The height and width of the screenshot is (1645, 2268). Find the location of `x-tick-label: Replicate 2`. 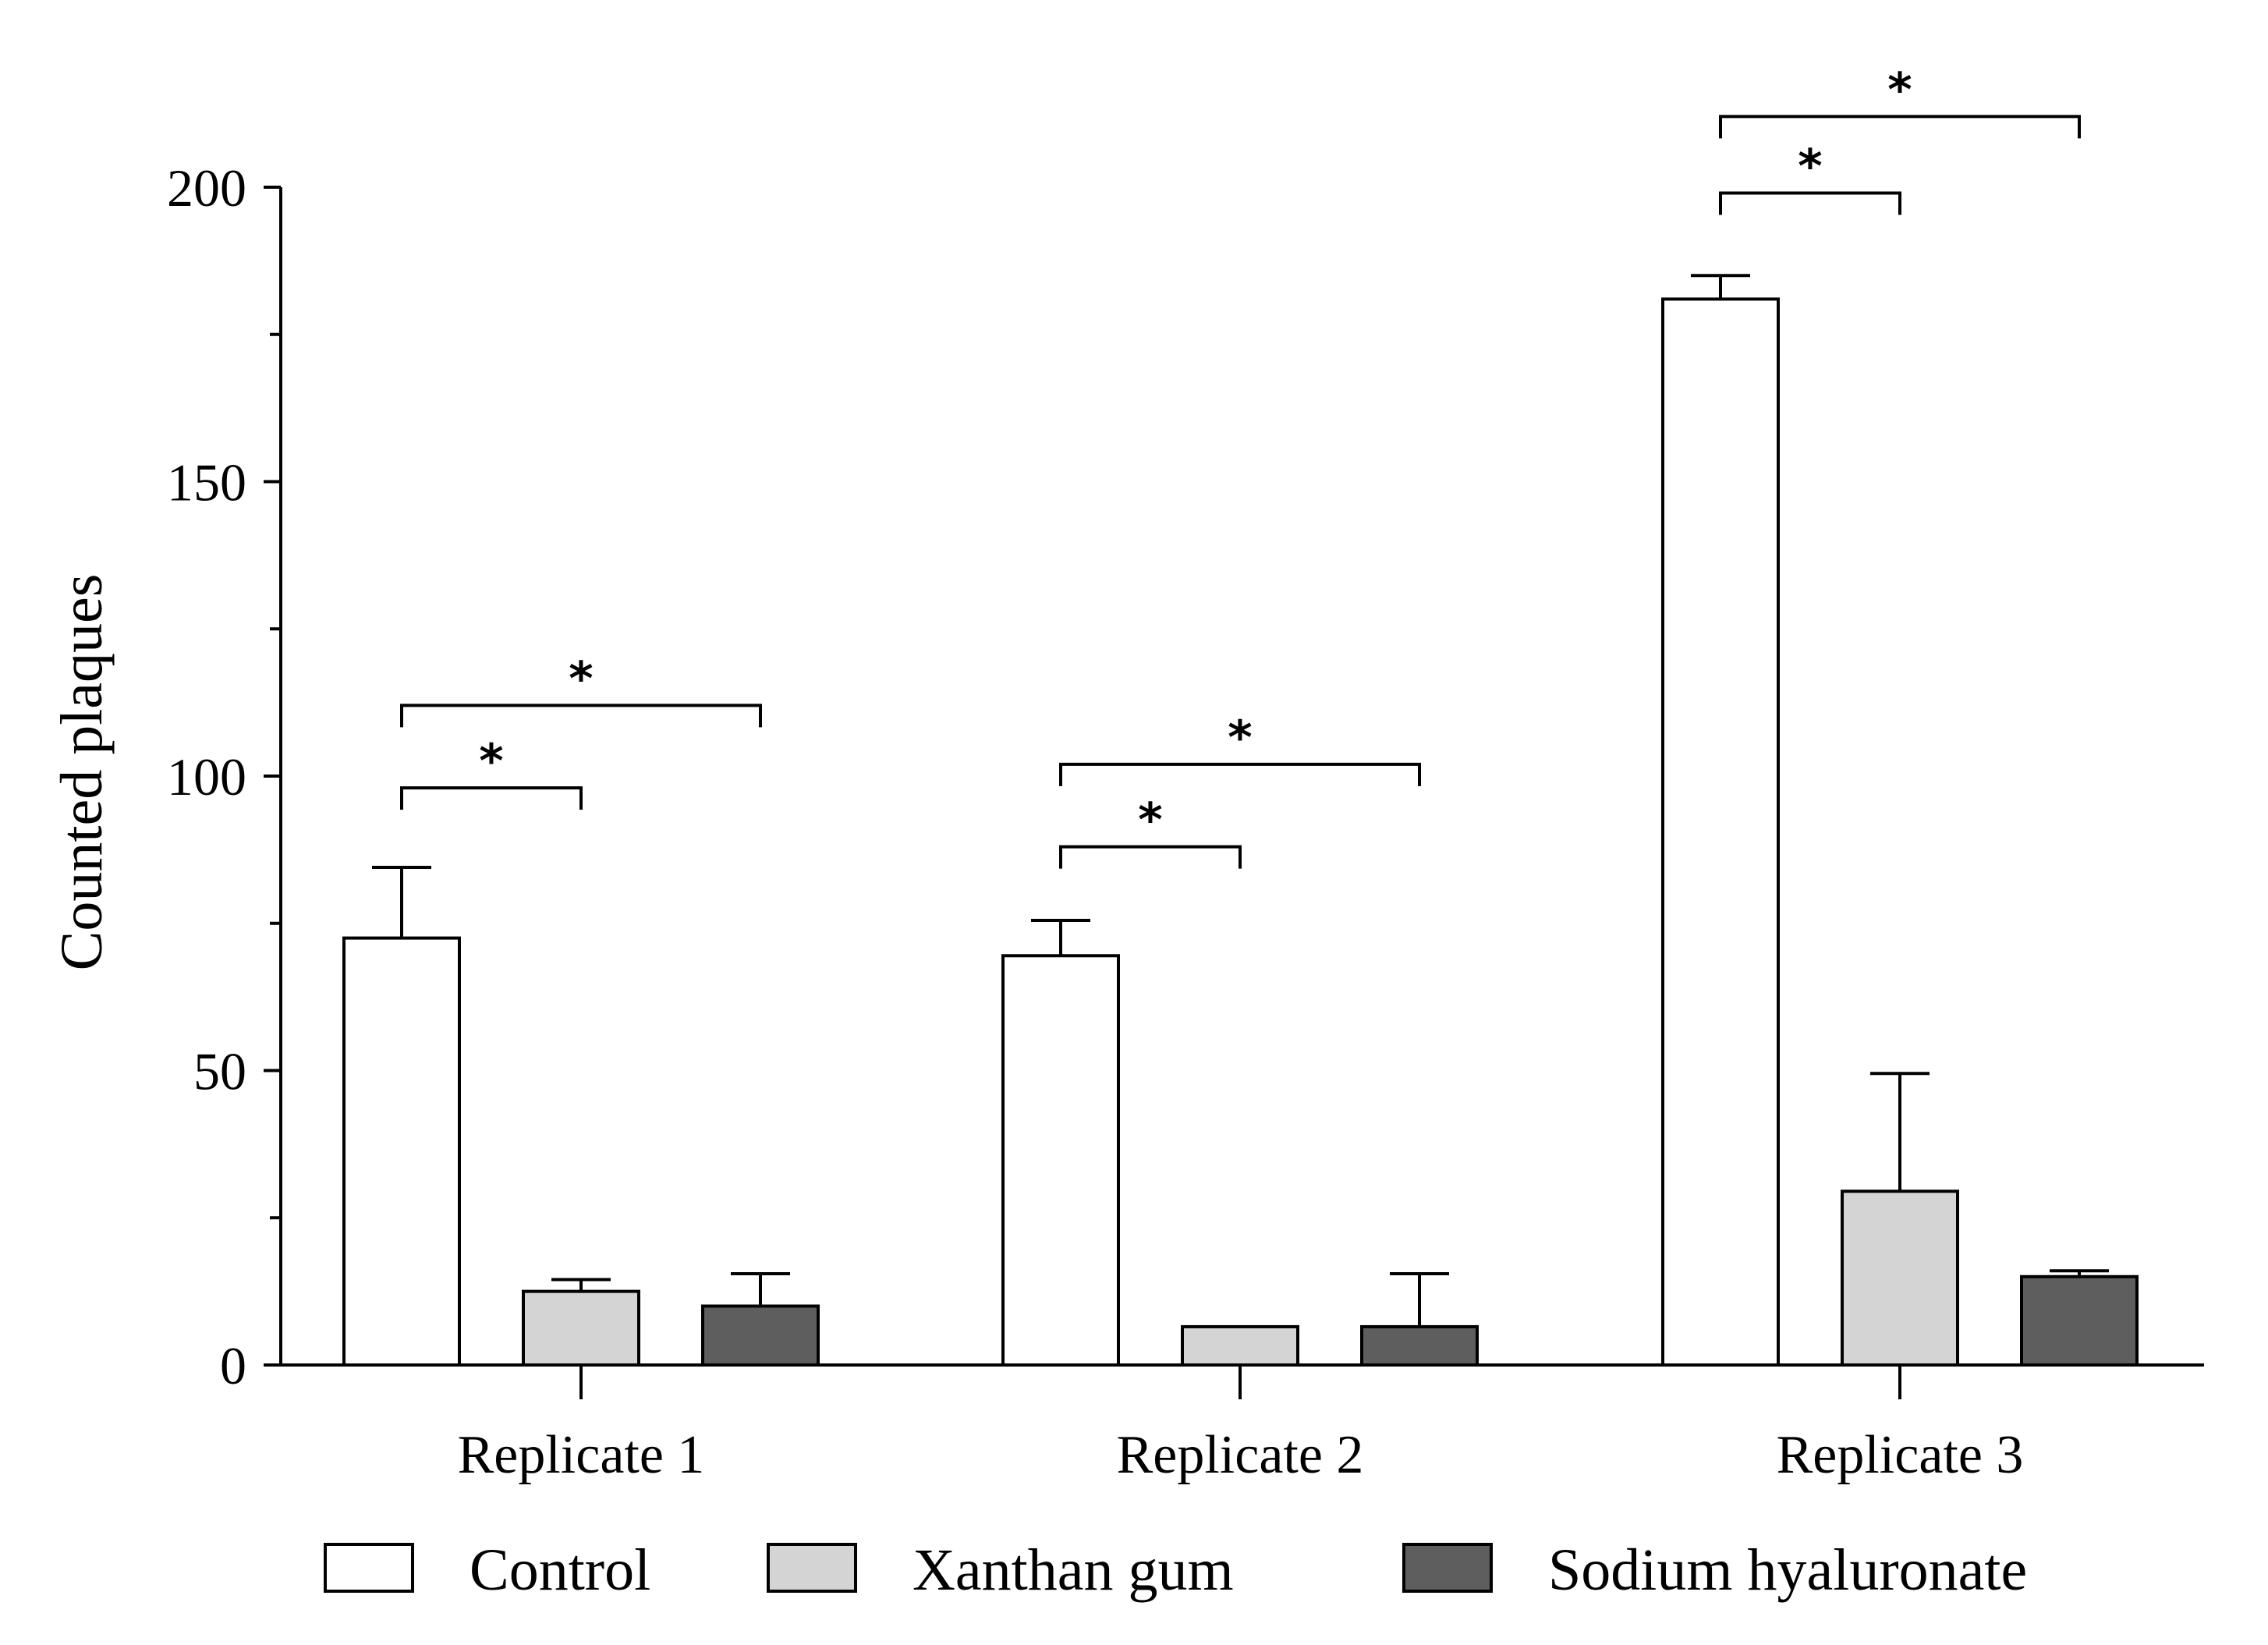

x-tick-label: Replicate 2 is located at coordinates (1240, 1455).